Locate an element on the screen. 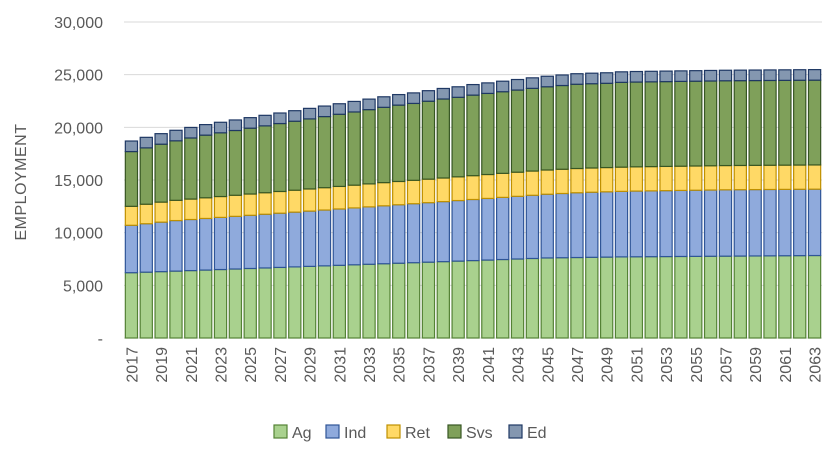  bar-ag-2026 is located at coordinates (265, 303).